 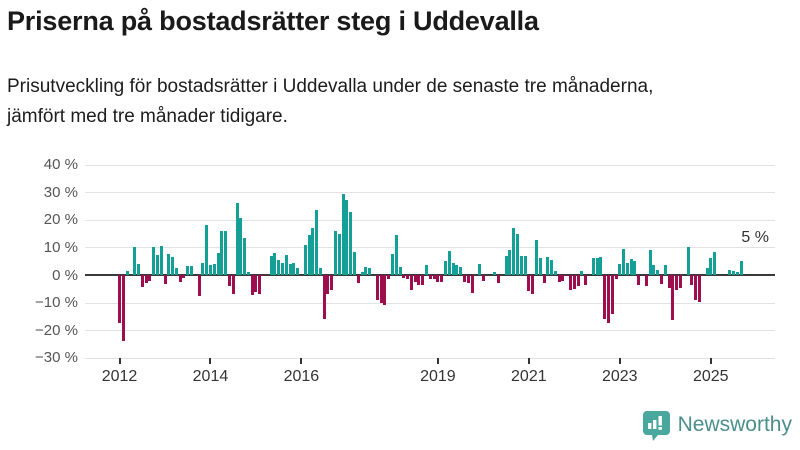 What do you see at coordinates (710, 376) in the screenshot?
I see `x-axis-label: 2025` at bounding box center [710, 376].